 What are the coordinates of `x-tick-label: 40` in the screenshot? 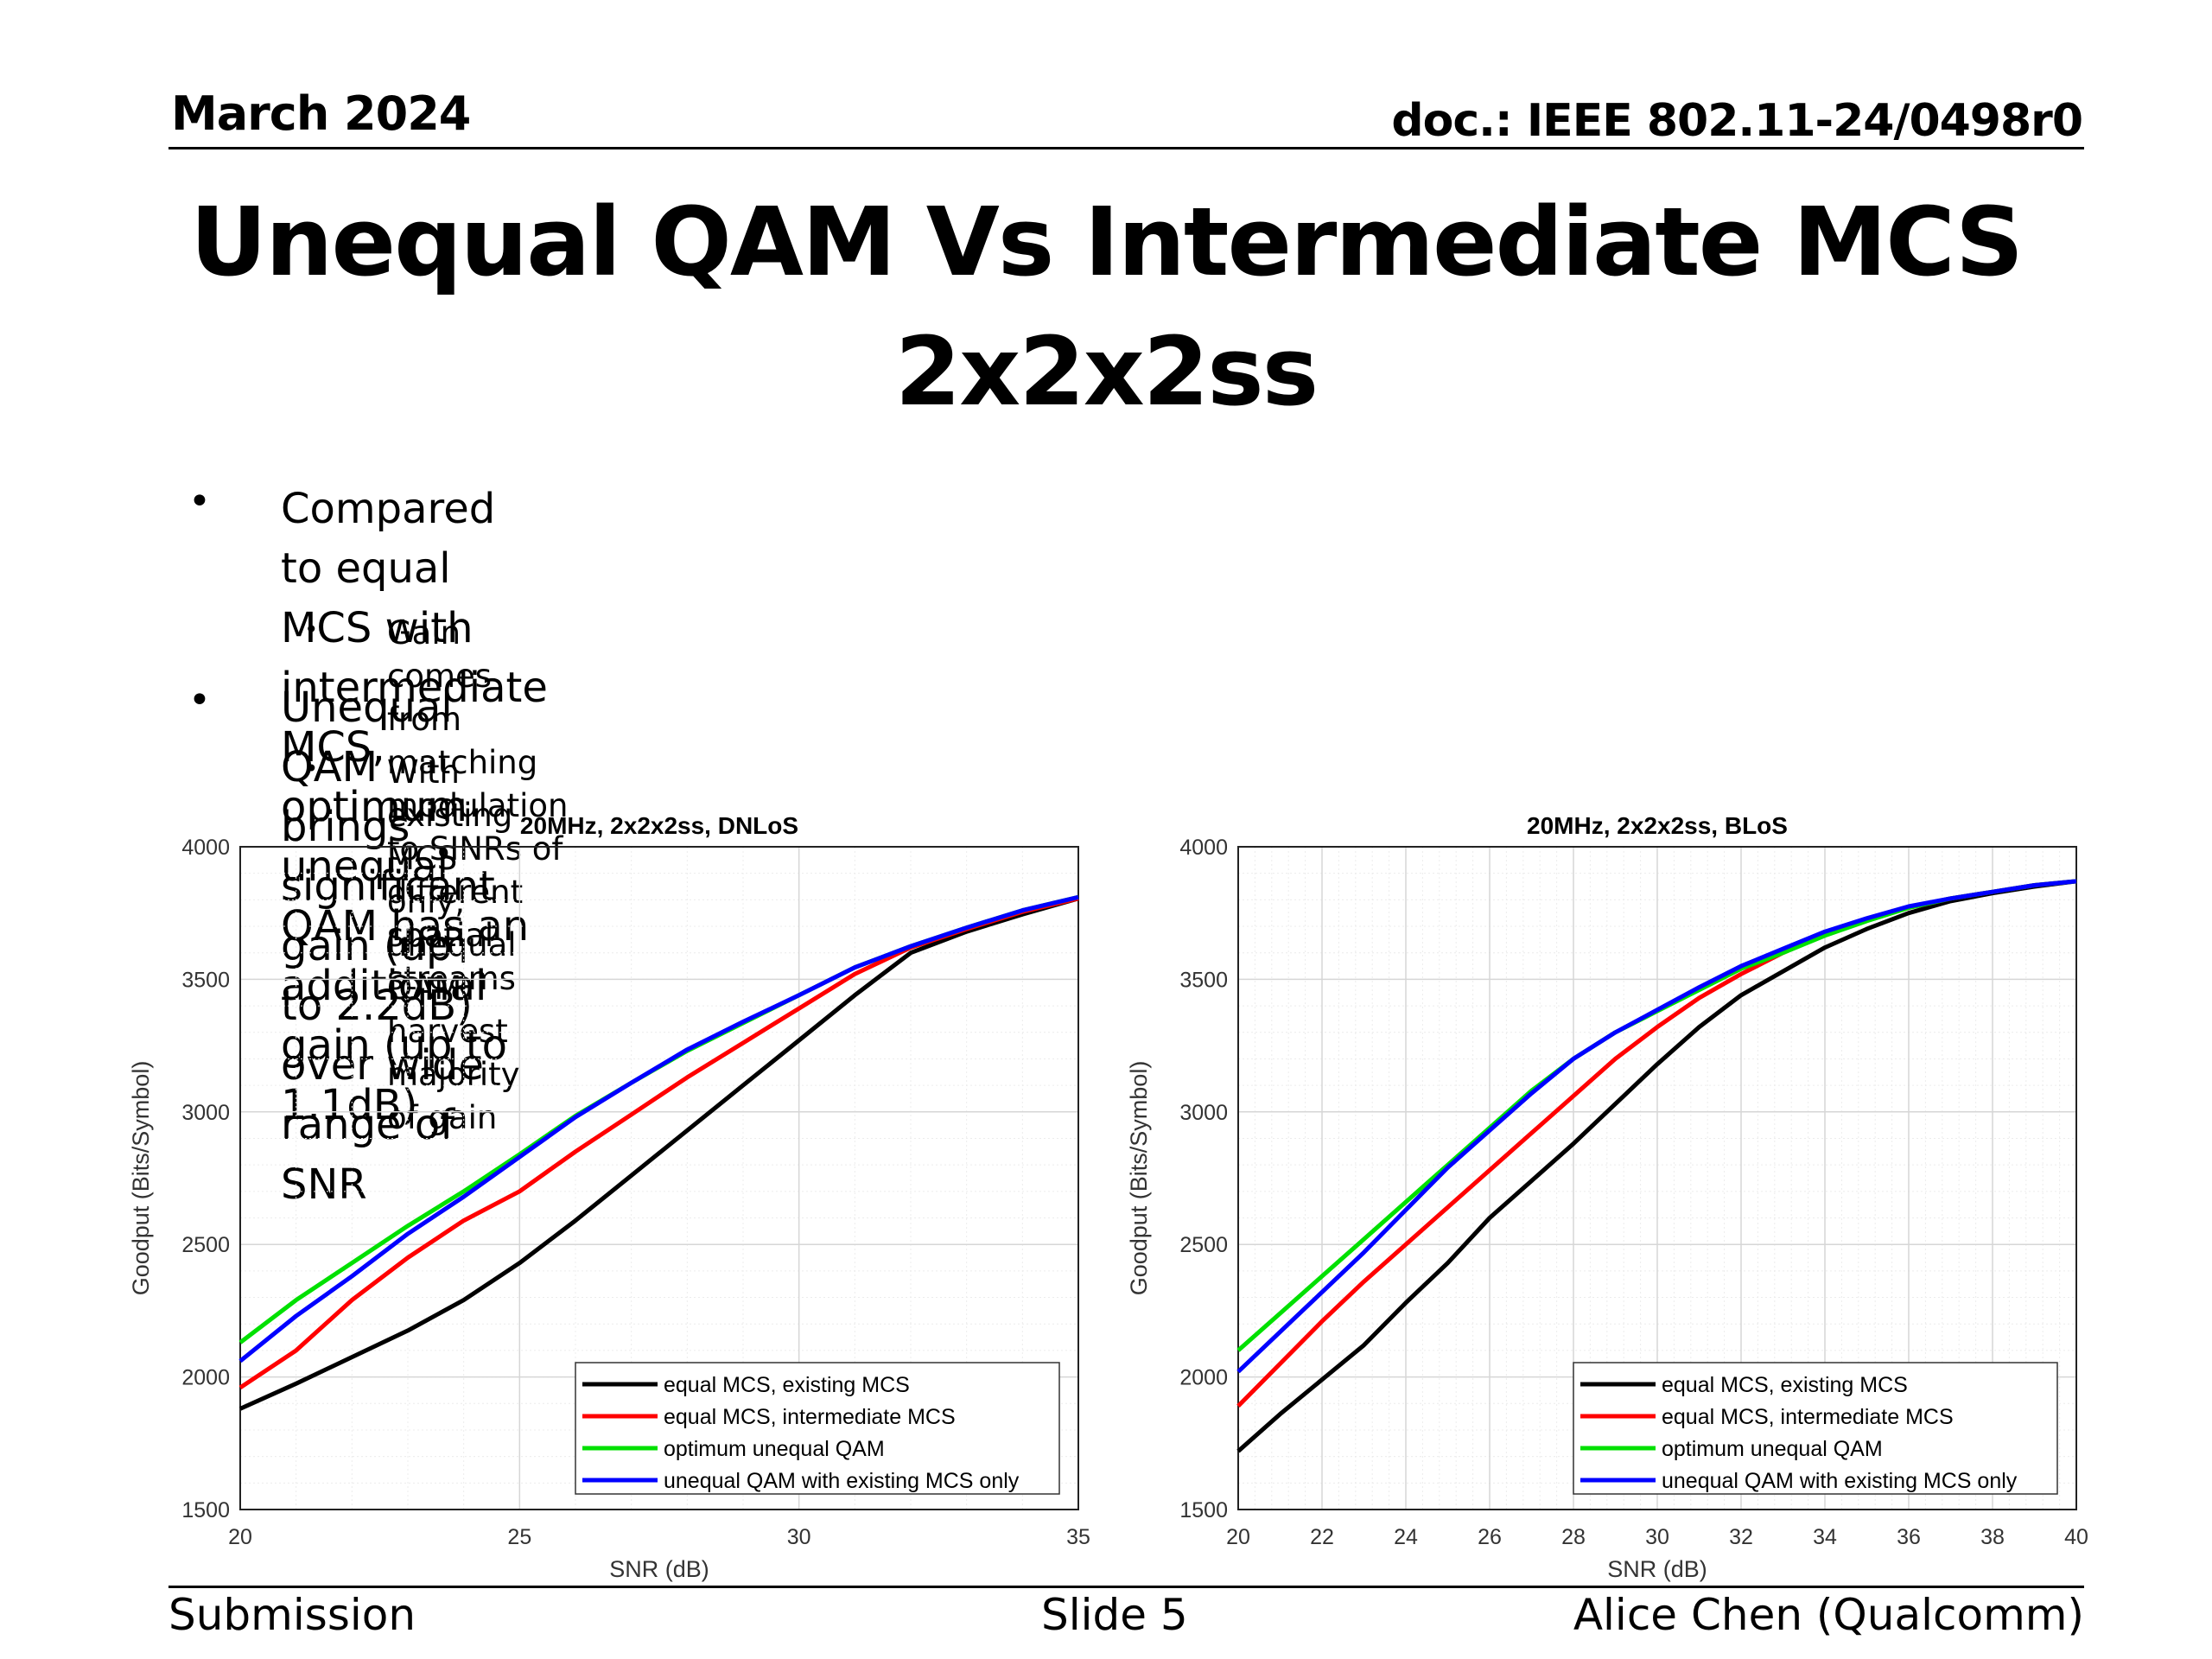 It's located at (2076, 1537).